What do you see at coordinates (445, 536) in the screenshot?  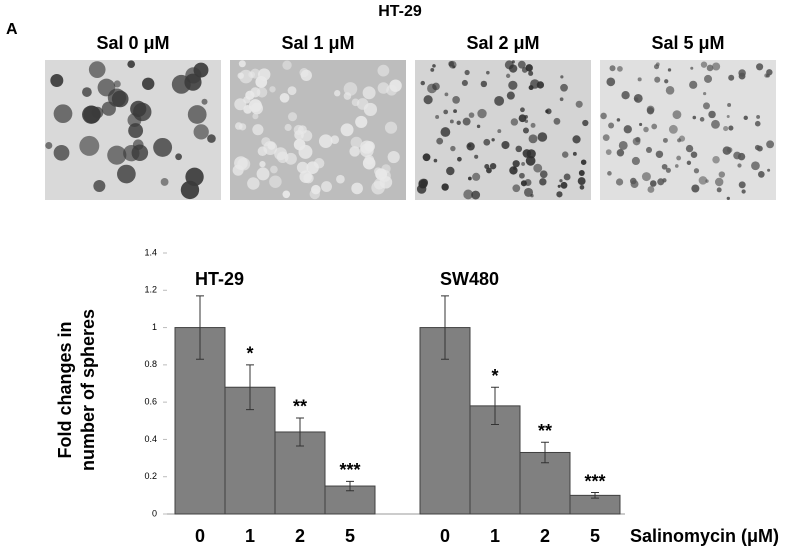 I see `x-tick-label: 0` at bounding box center [445, 536].